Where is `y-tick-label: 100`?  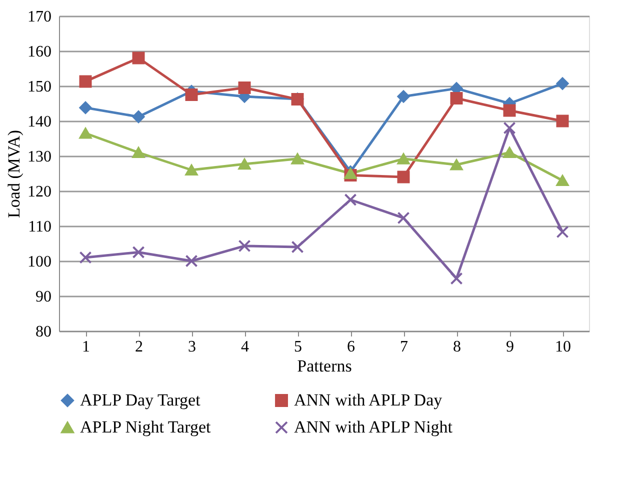
y-tick-label: 100 is located at coordinates (40, 262).